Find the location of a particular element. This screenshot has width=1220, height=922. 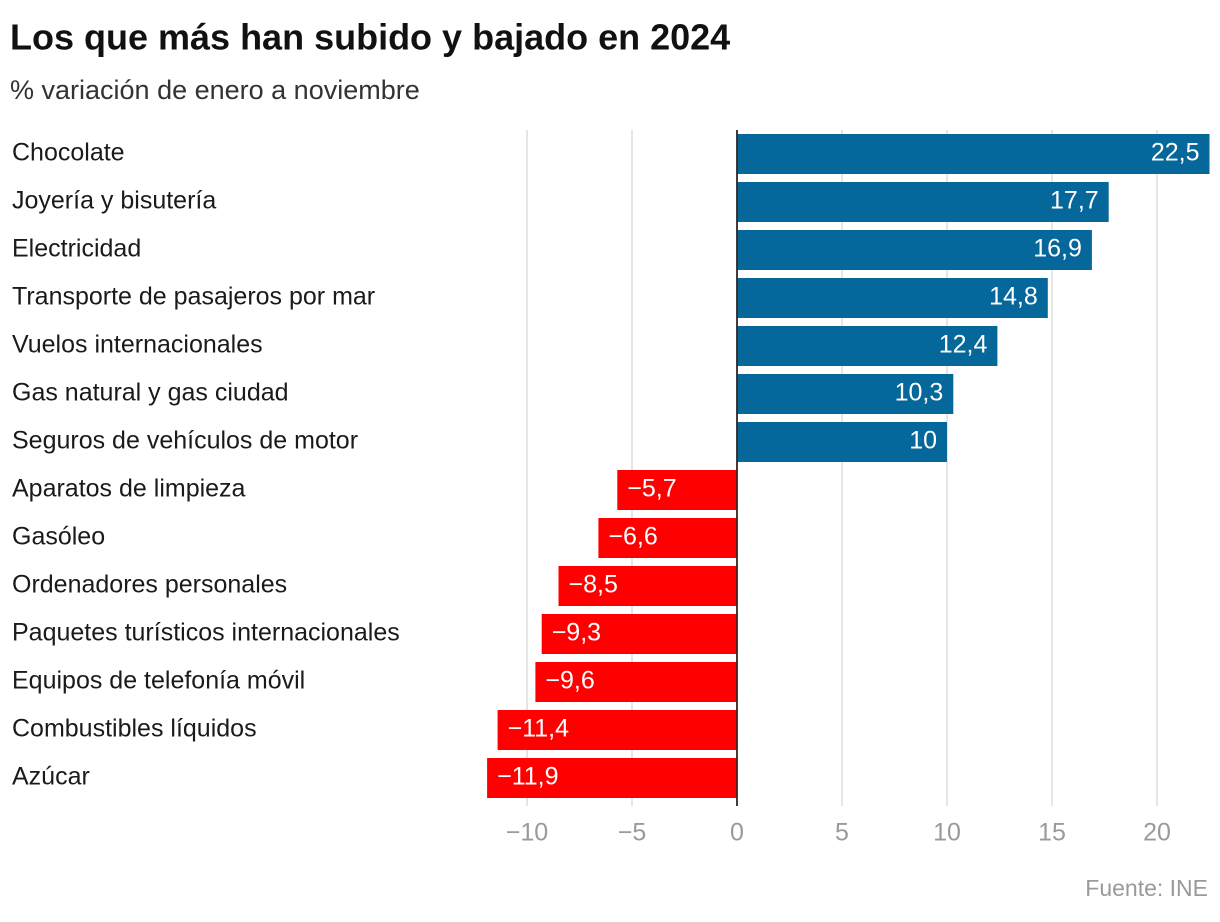

category-label: Gasóleo is located at coordinates (58, 537).